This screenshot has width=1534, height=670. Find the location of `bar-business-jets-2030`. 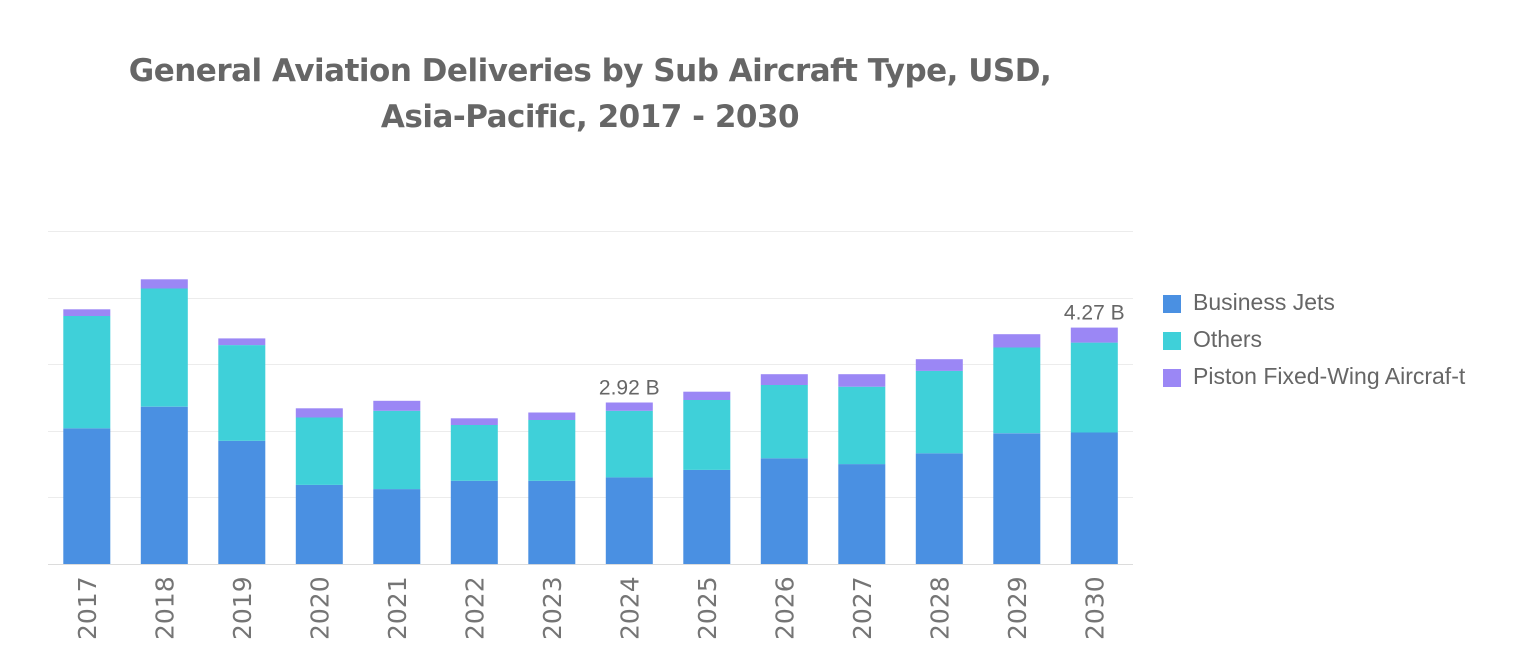

bar-business-jets-2030 is located at coordinates (1094, 498).